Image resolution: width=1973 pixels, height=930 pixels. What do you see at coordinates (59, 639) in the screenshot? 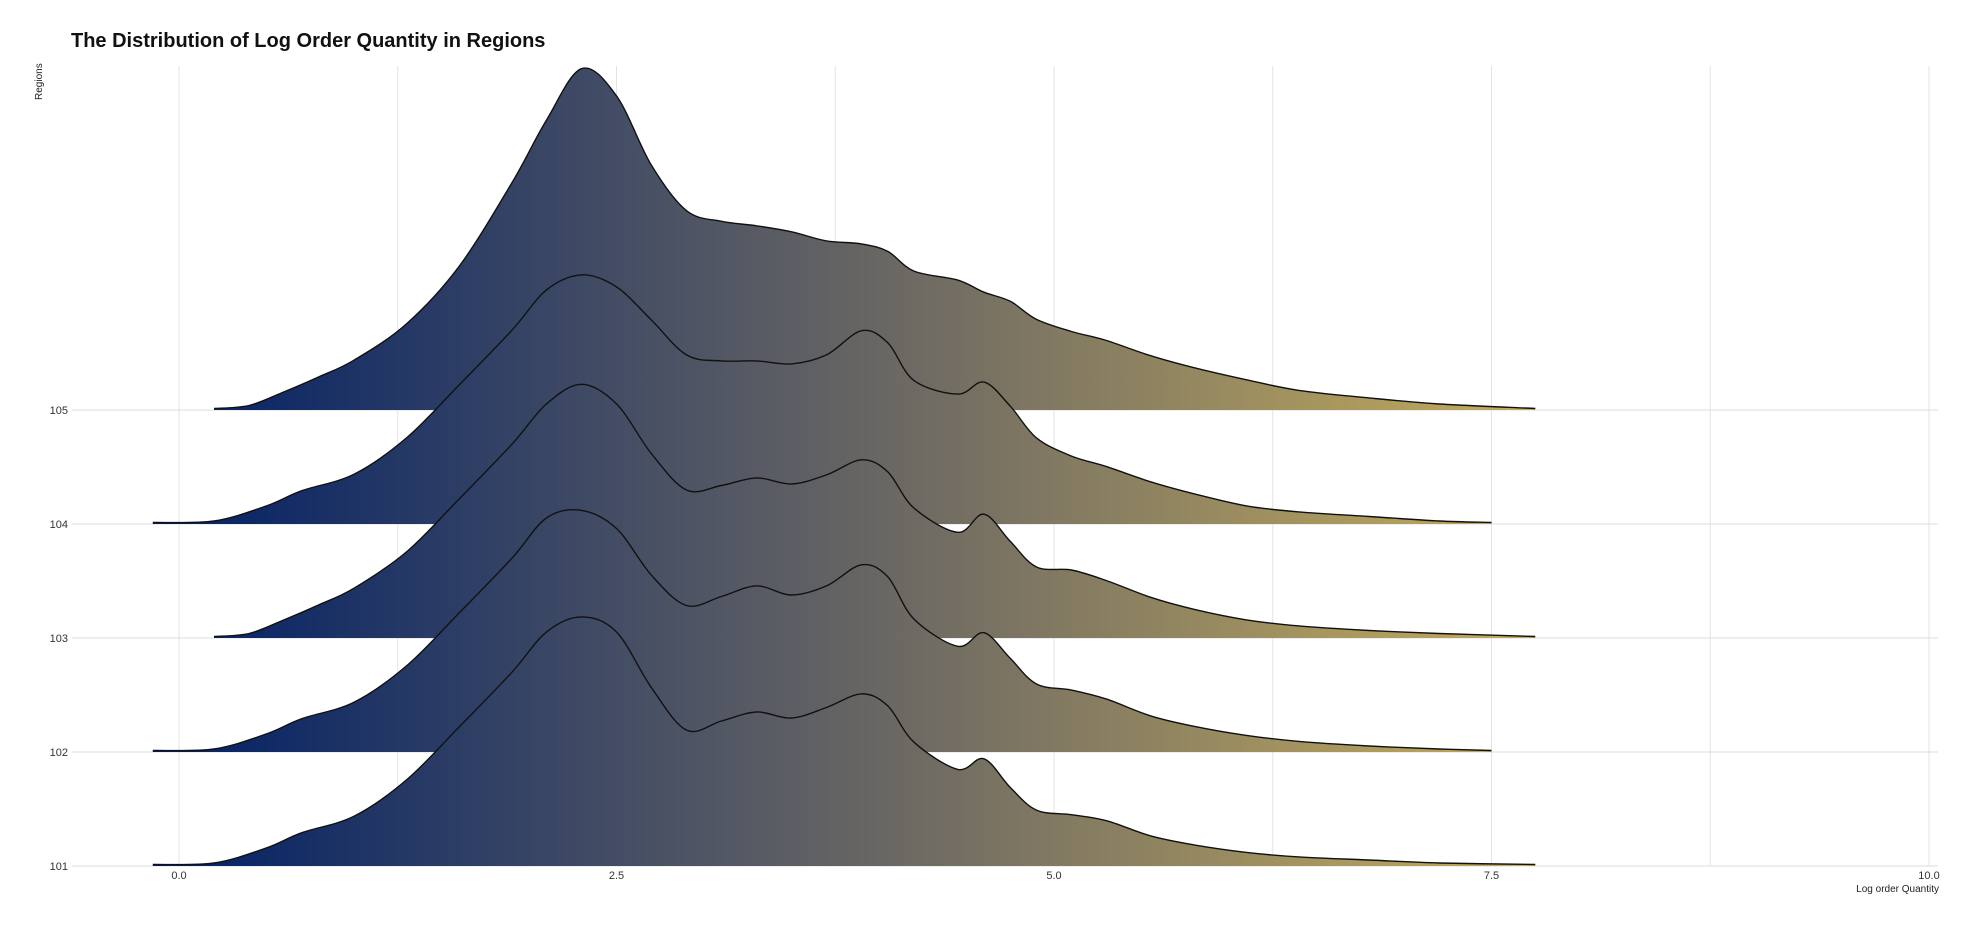
I see `y-tick-label: 103` at bounding box center [59, 639].